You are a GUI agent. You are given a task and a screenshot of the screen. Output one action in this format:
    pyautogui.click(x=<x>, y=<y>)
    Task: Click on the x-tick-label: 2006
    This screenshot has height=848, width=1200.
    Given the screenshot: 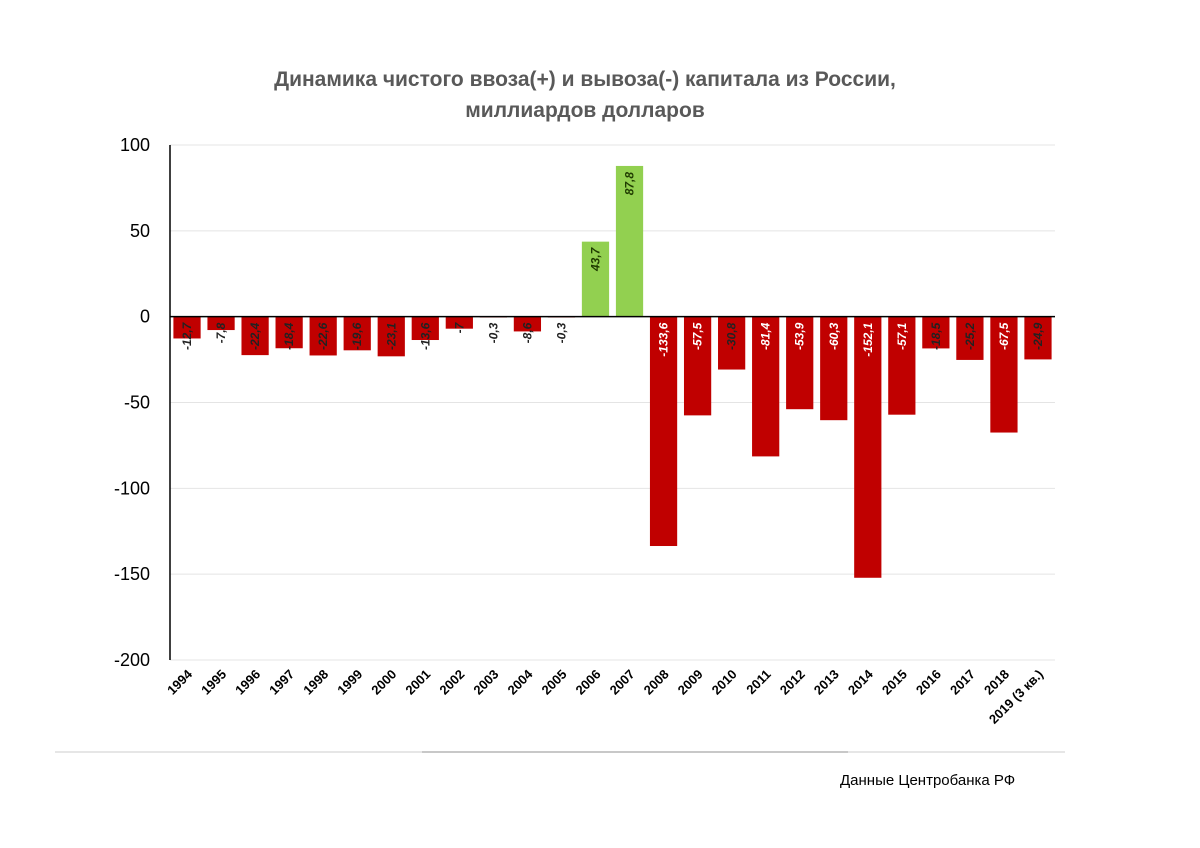 What is the action you would take?
    pyautogui.click(x=588, y=682)
    